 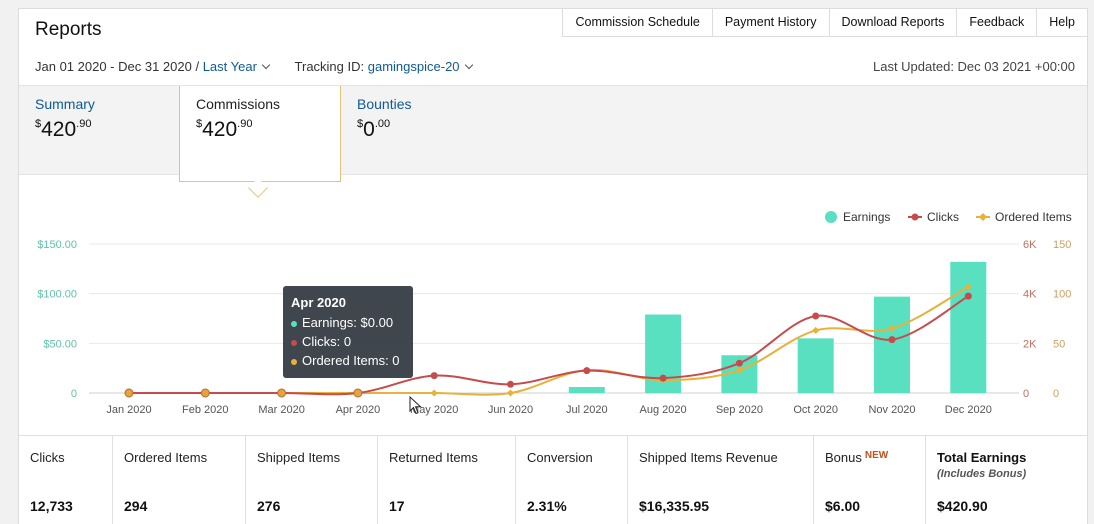 What do you see at coordinates (983, 217) in the screenshot?
I see `legend-ordered-icon` at bounding box center [983, 217].